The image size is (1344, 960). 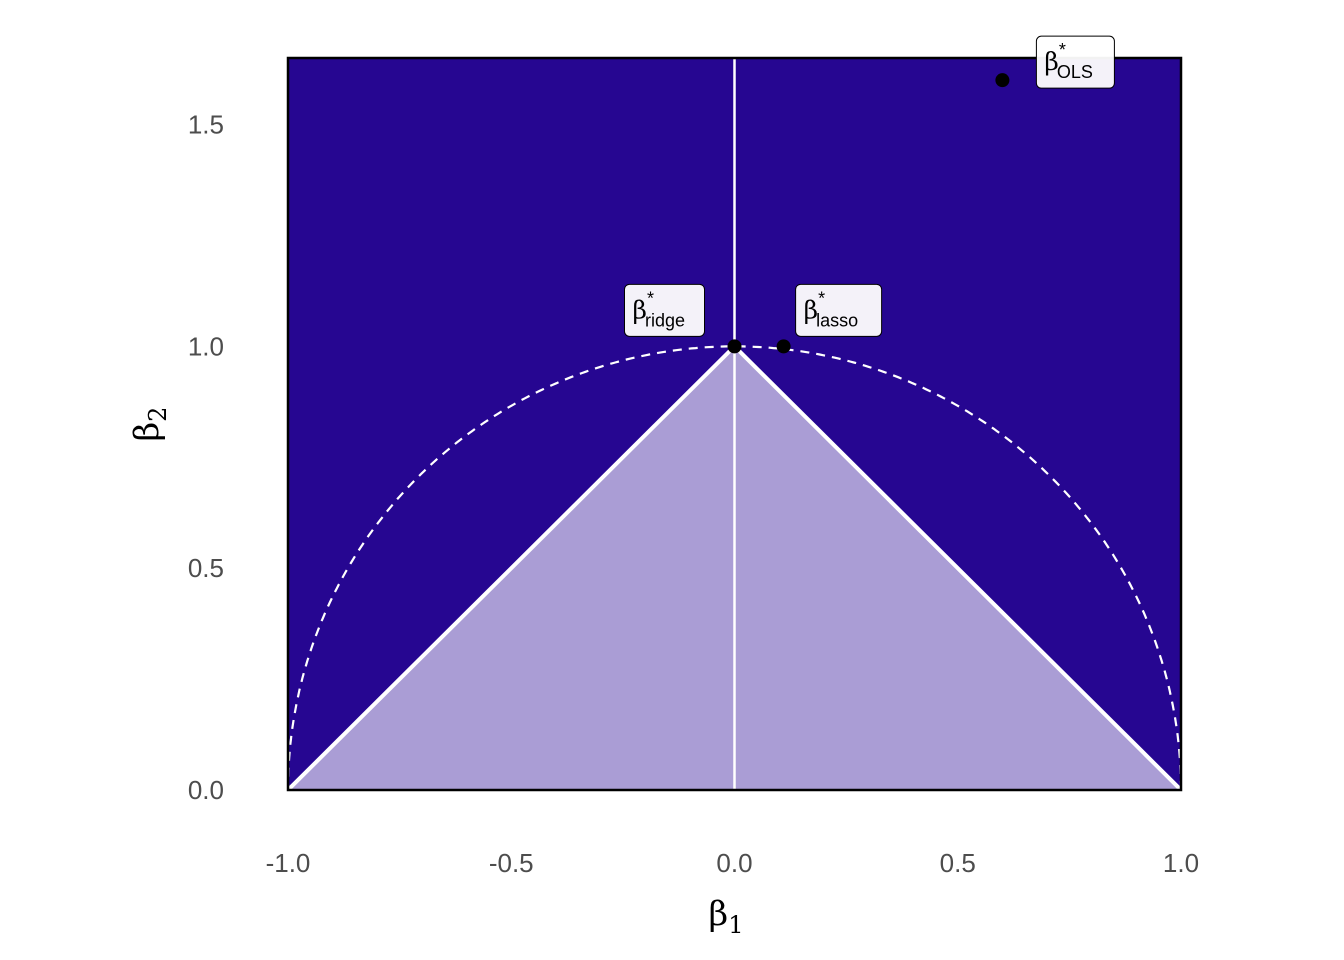 I want to click on y-tick-label: 1.0, so click(x=206, y=346).